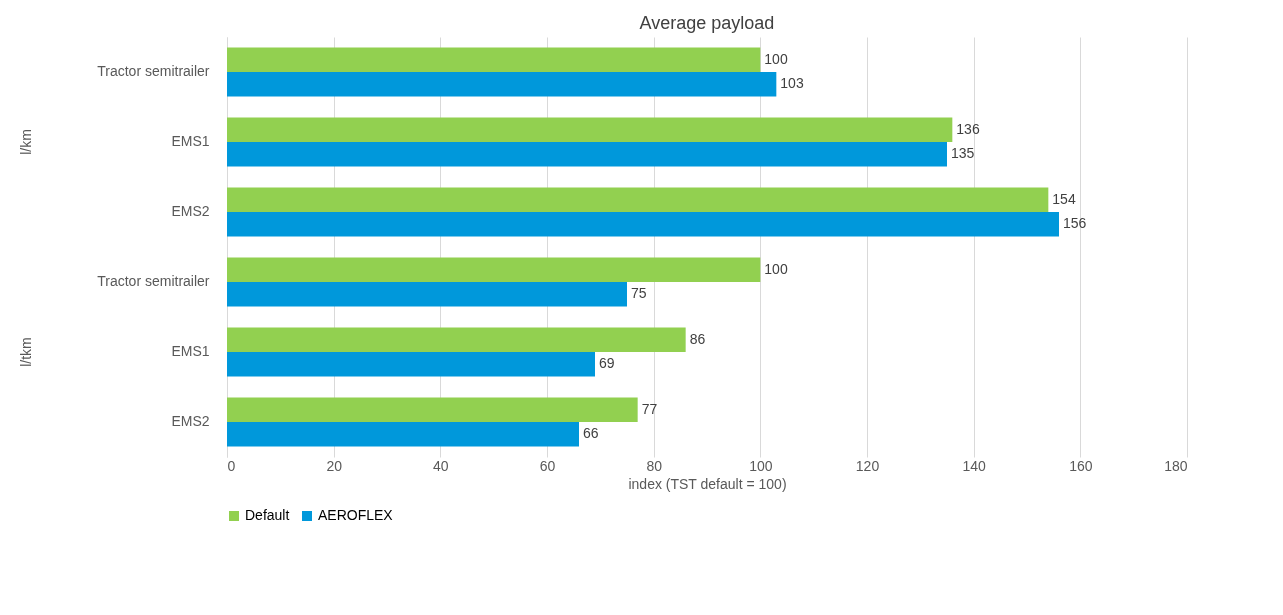  Describe the element at coordinates (1081, 465) in the screenshot. I see `x-tick-label: 160` at that location.